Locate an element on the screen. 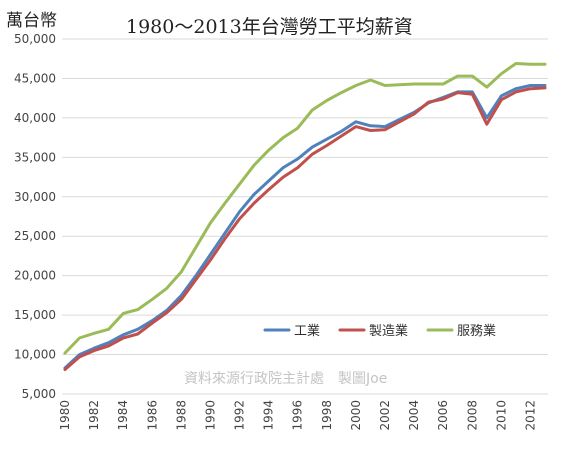 The image size is (566, 454). legend-label: 服務業 is located at coordinates (476, 331).